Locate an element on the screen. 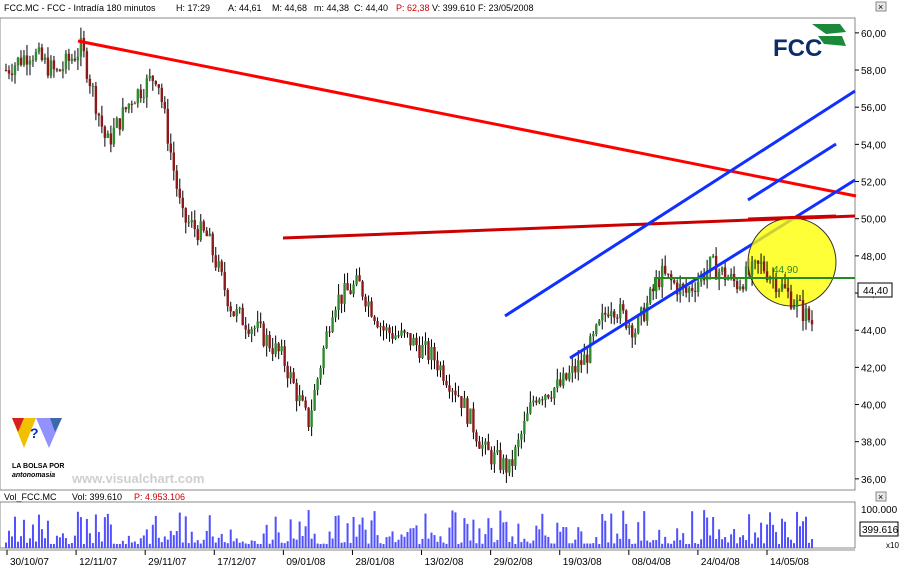  y-tick-label: 54,00 is located at coordinates (873, 145).